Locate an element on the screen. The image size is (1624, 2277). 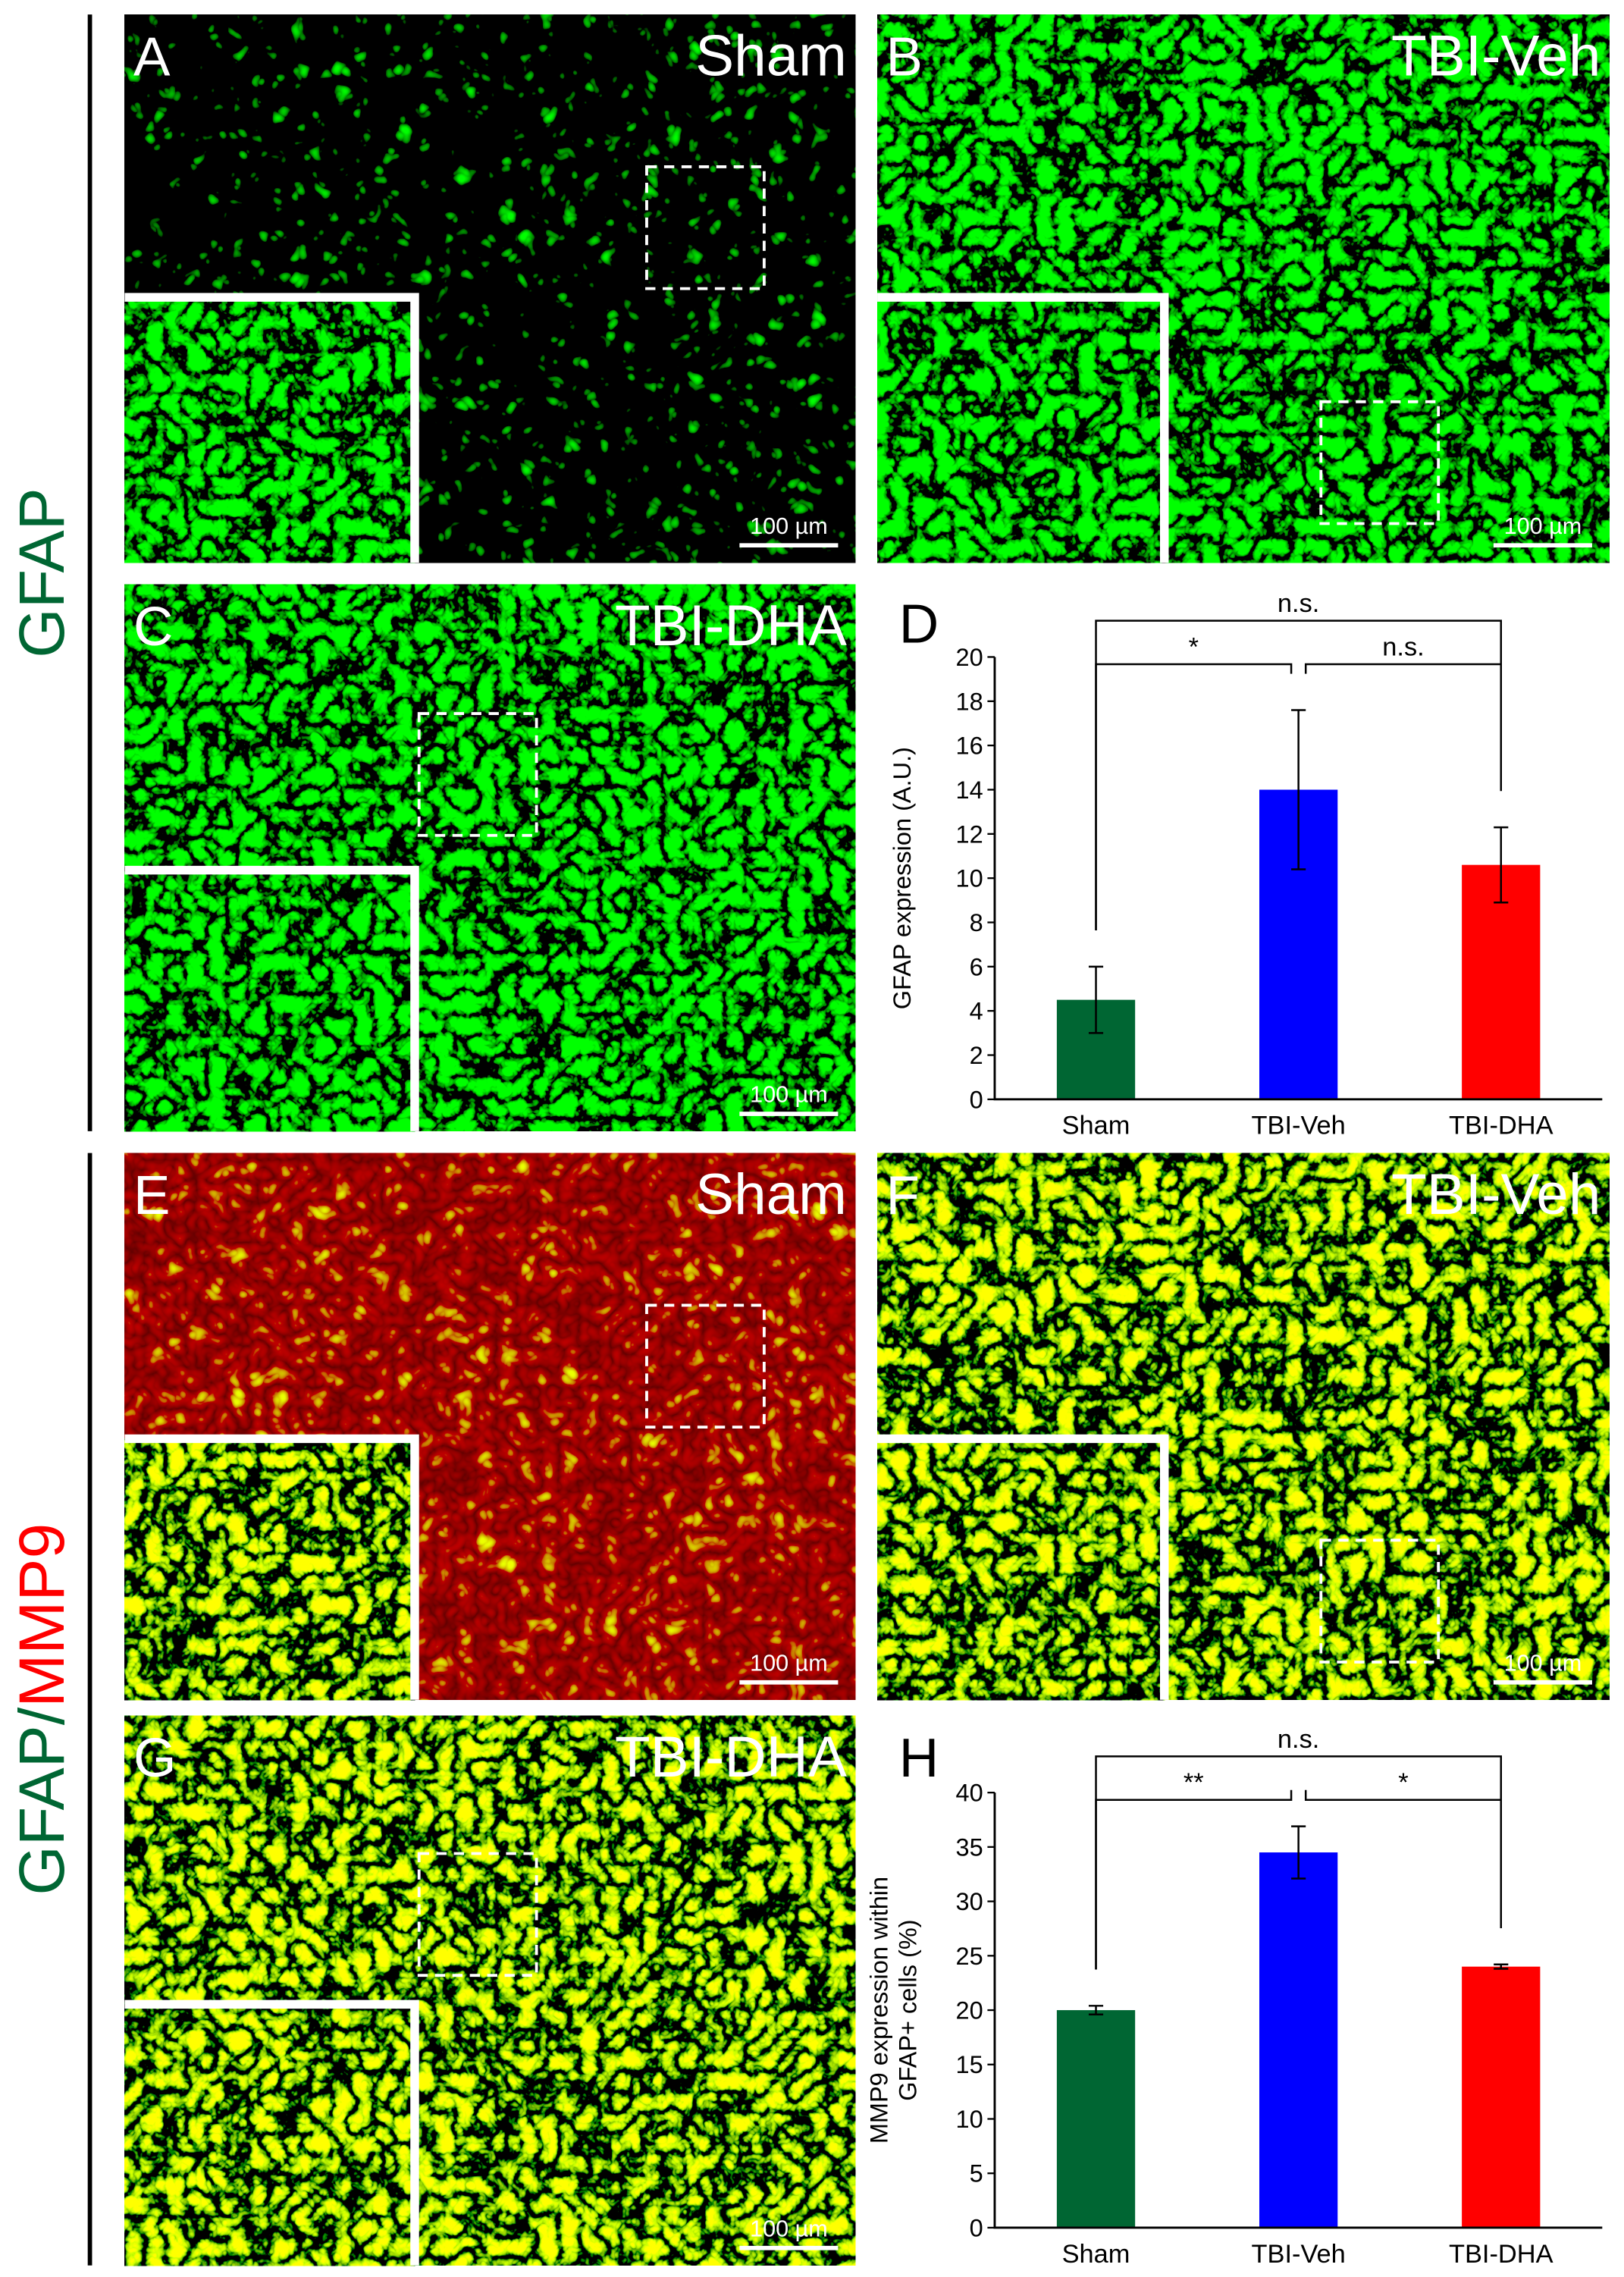
y-tick-label: 2 is located at coordinates (976, 1055).